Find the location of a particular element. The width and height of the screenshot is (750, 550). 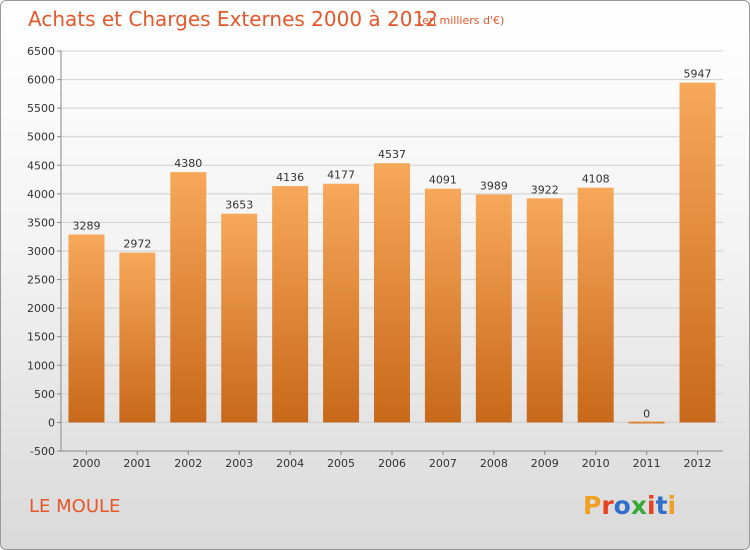

x-tick-label: 2002 is located at coordinates (188, 463).